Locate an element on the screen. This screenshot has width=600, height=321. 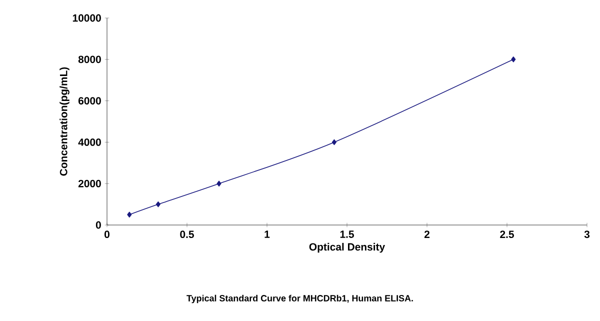
x-tick-label: 0.5 is located at coordinates (187, 234).